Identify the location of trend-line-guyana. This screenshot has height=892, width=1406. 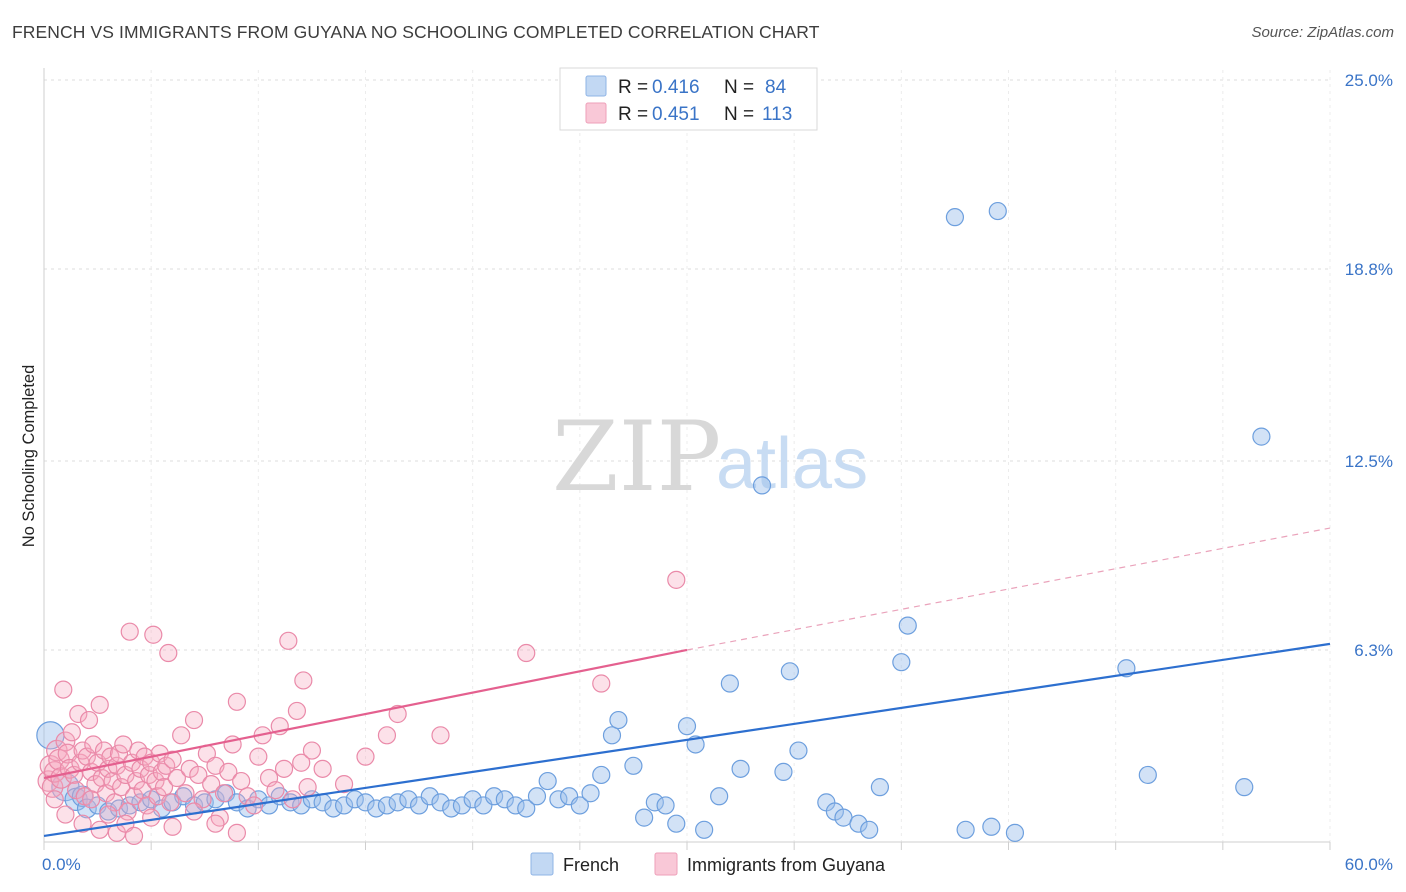
(365, 714).